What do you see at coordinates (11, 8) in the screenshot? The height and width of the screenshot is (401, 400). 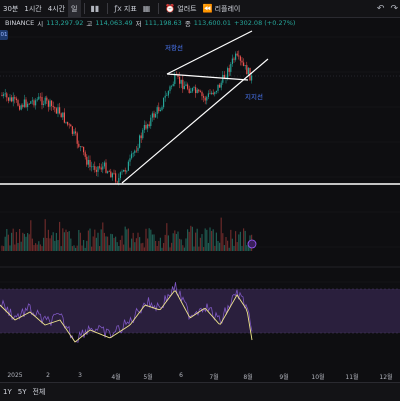 I see `timeframe-30m: 30분` at bounding box center [11, 8].